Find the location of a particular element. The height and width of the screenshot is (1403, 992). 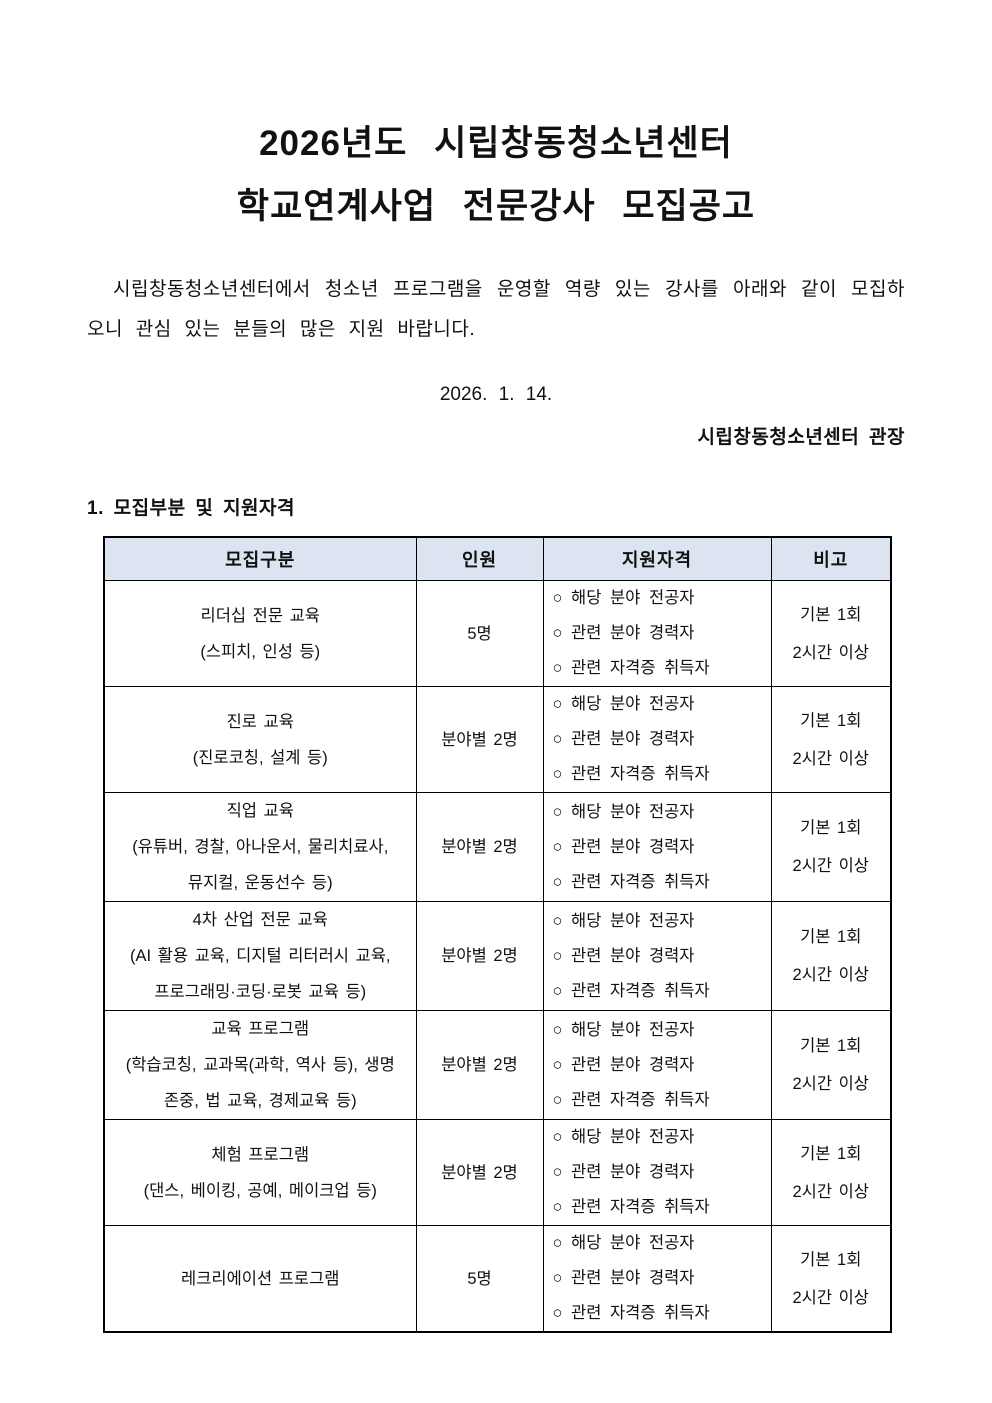

column-header-2: 인원 is located at coordinates (479, 558).